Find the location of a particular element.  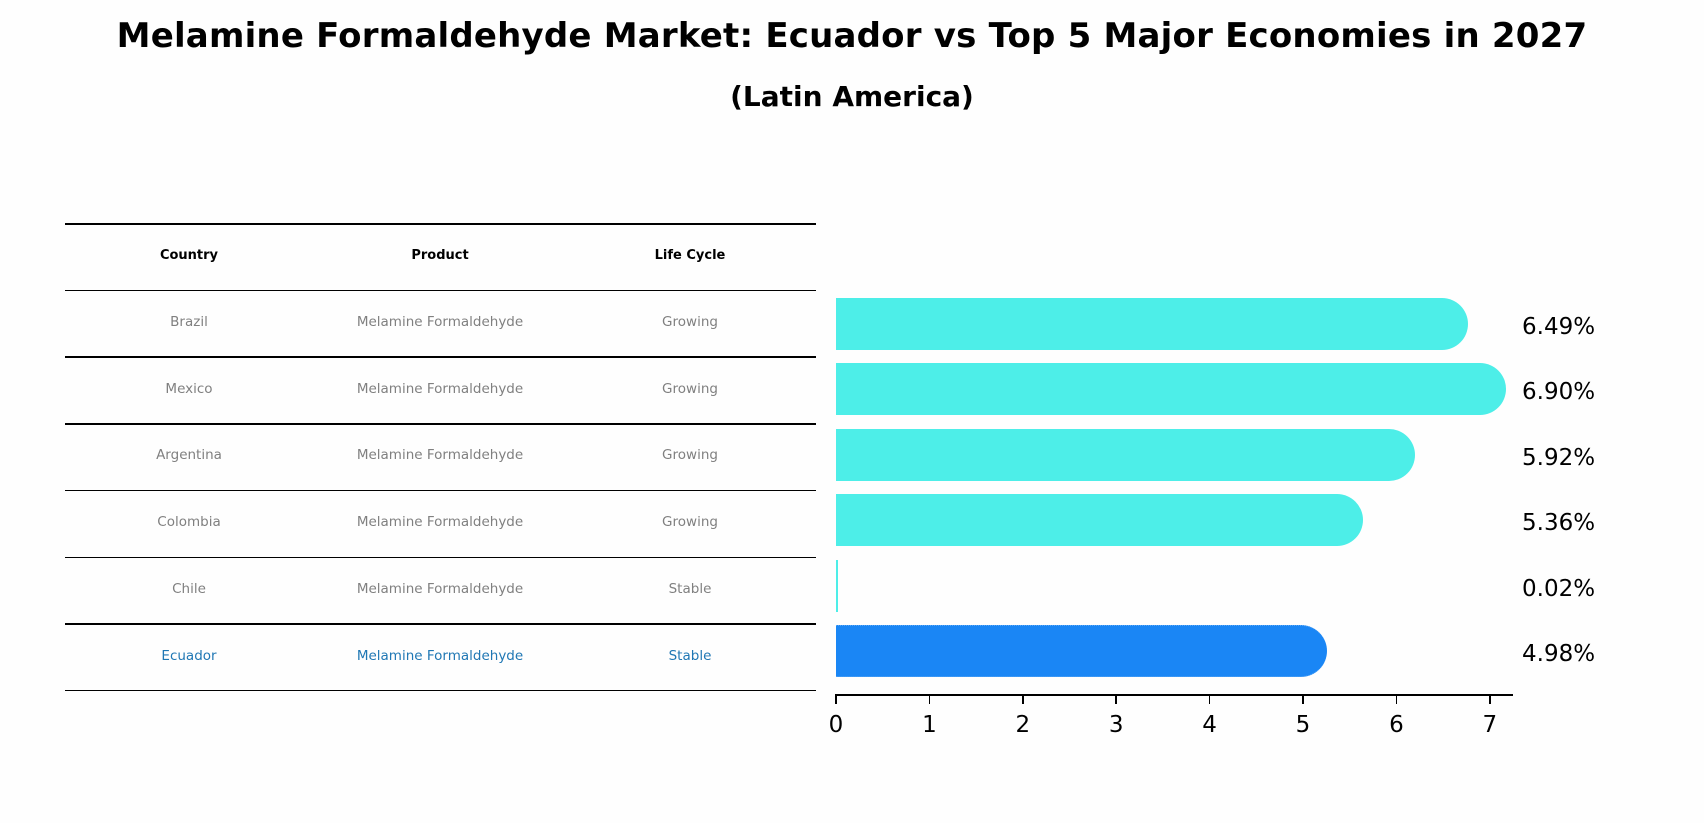

x-tick-label: 1 is located at coordinates (929, 725).